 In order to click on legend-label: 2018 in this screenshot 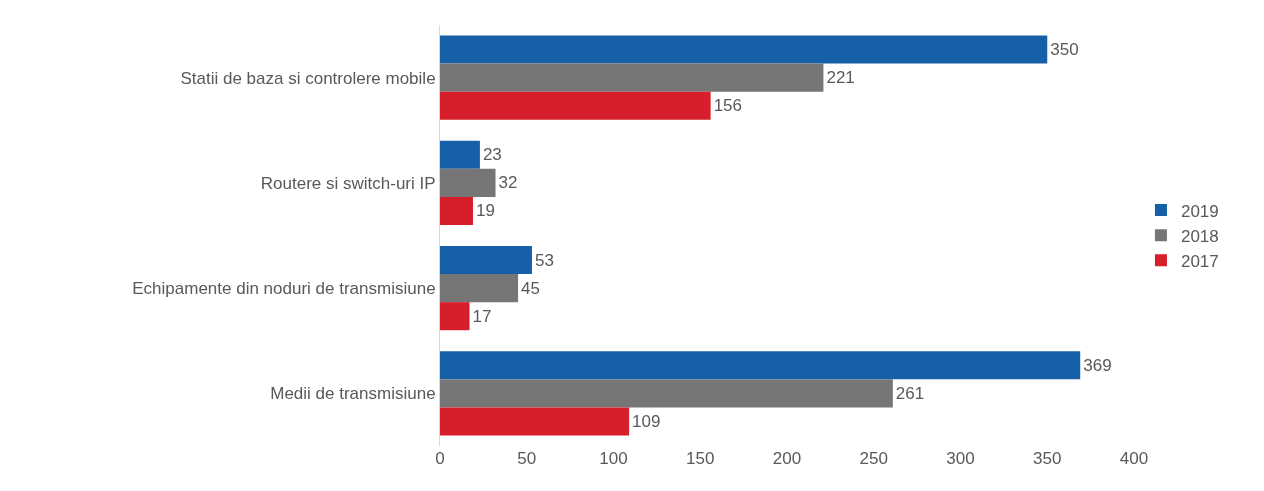, I will do `click(1199, 236)`.